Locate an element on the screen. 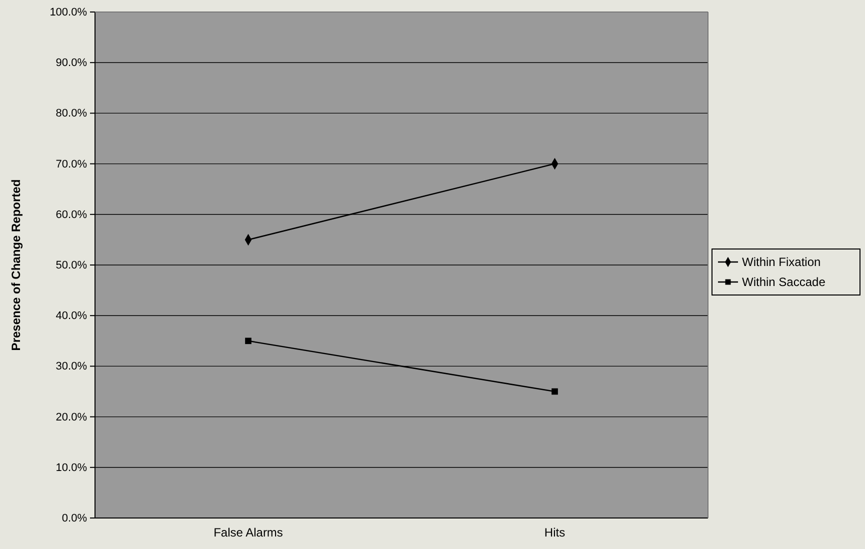 This screenshot has height=549, width=865. legend-label: Within Saccade is located at coordinates (784, 282).